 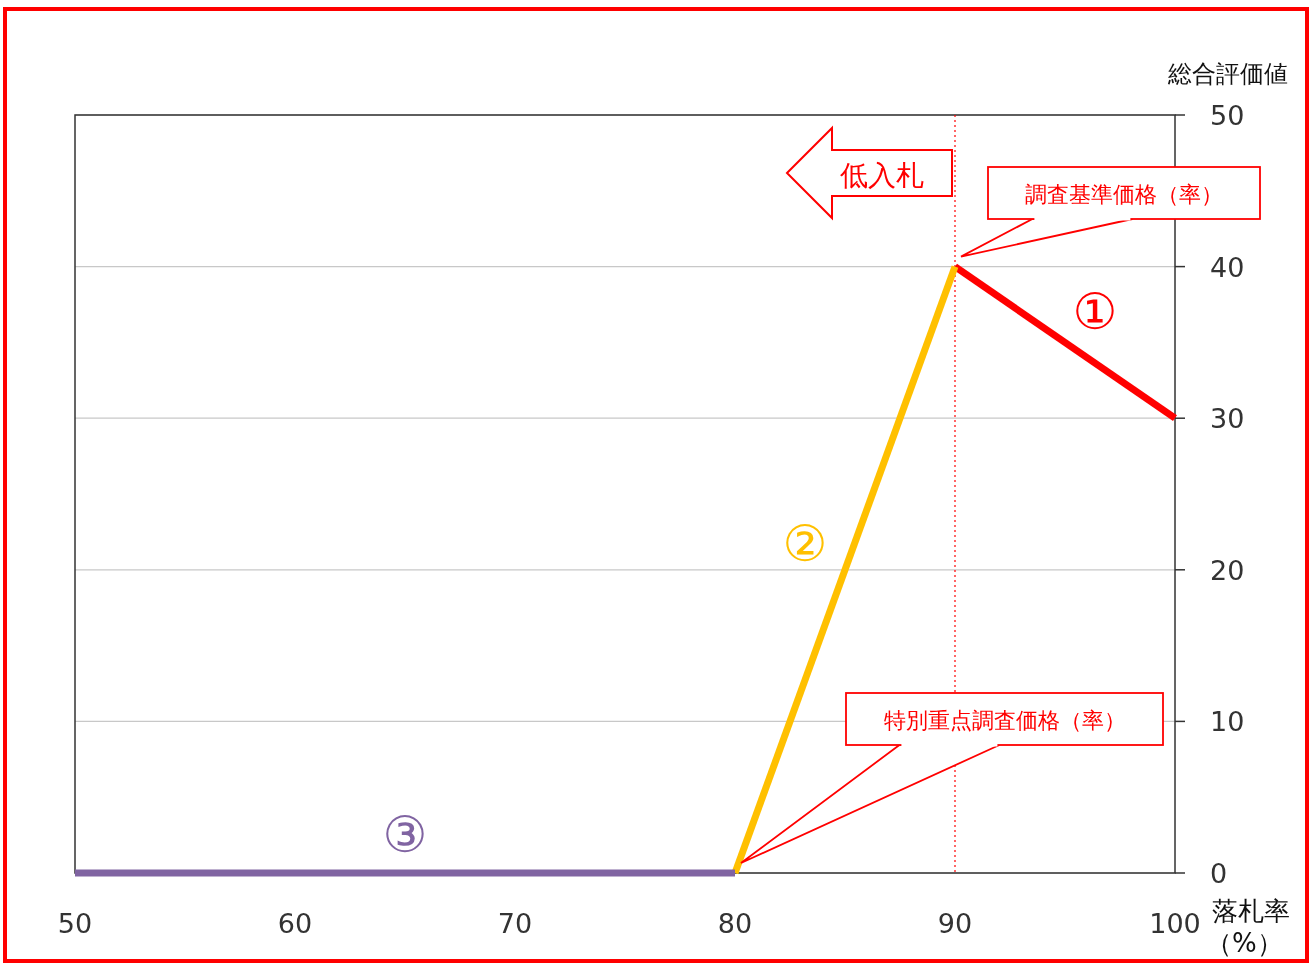 What do you see at coordinates (1124, 194) in the screenshot?
I see `annotation: 調査基準価格（率）` at bounding box center [1124, 194].